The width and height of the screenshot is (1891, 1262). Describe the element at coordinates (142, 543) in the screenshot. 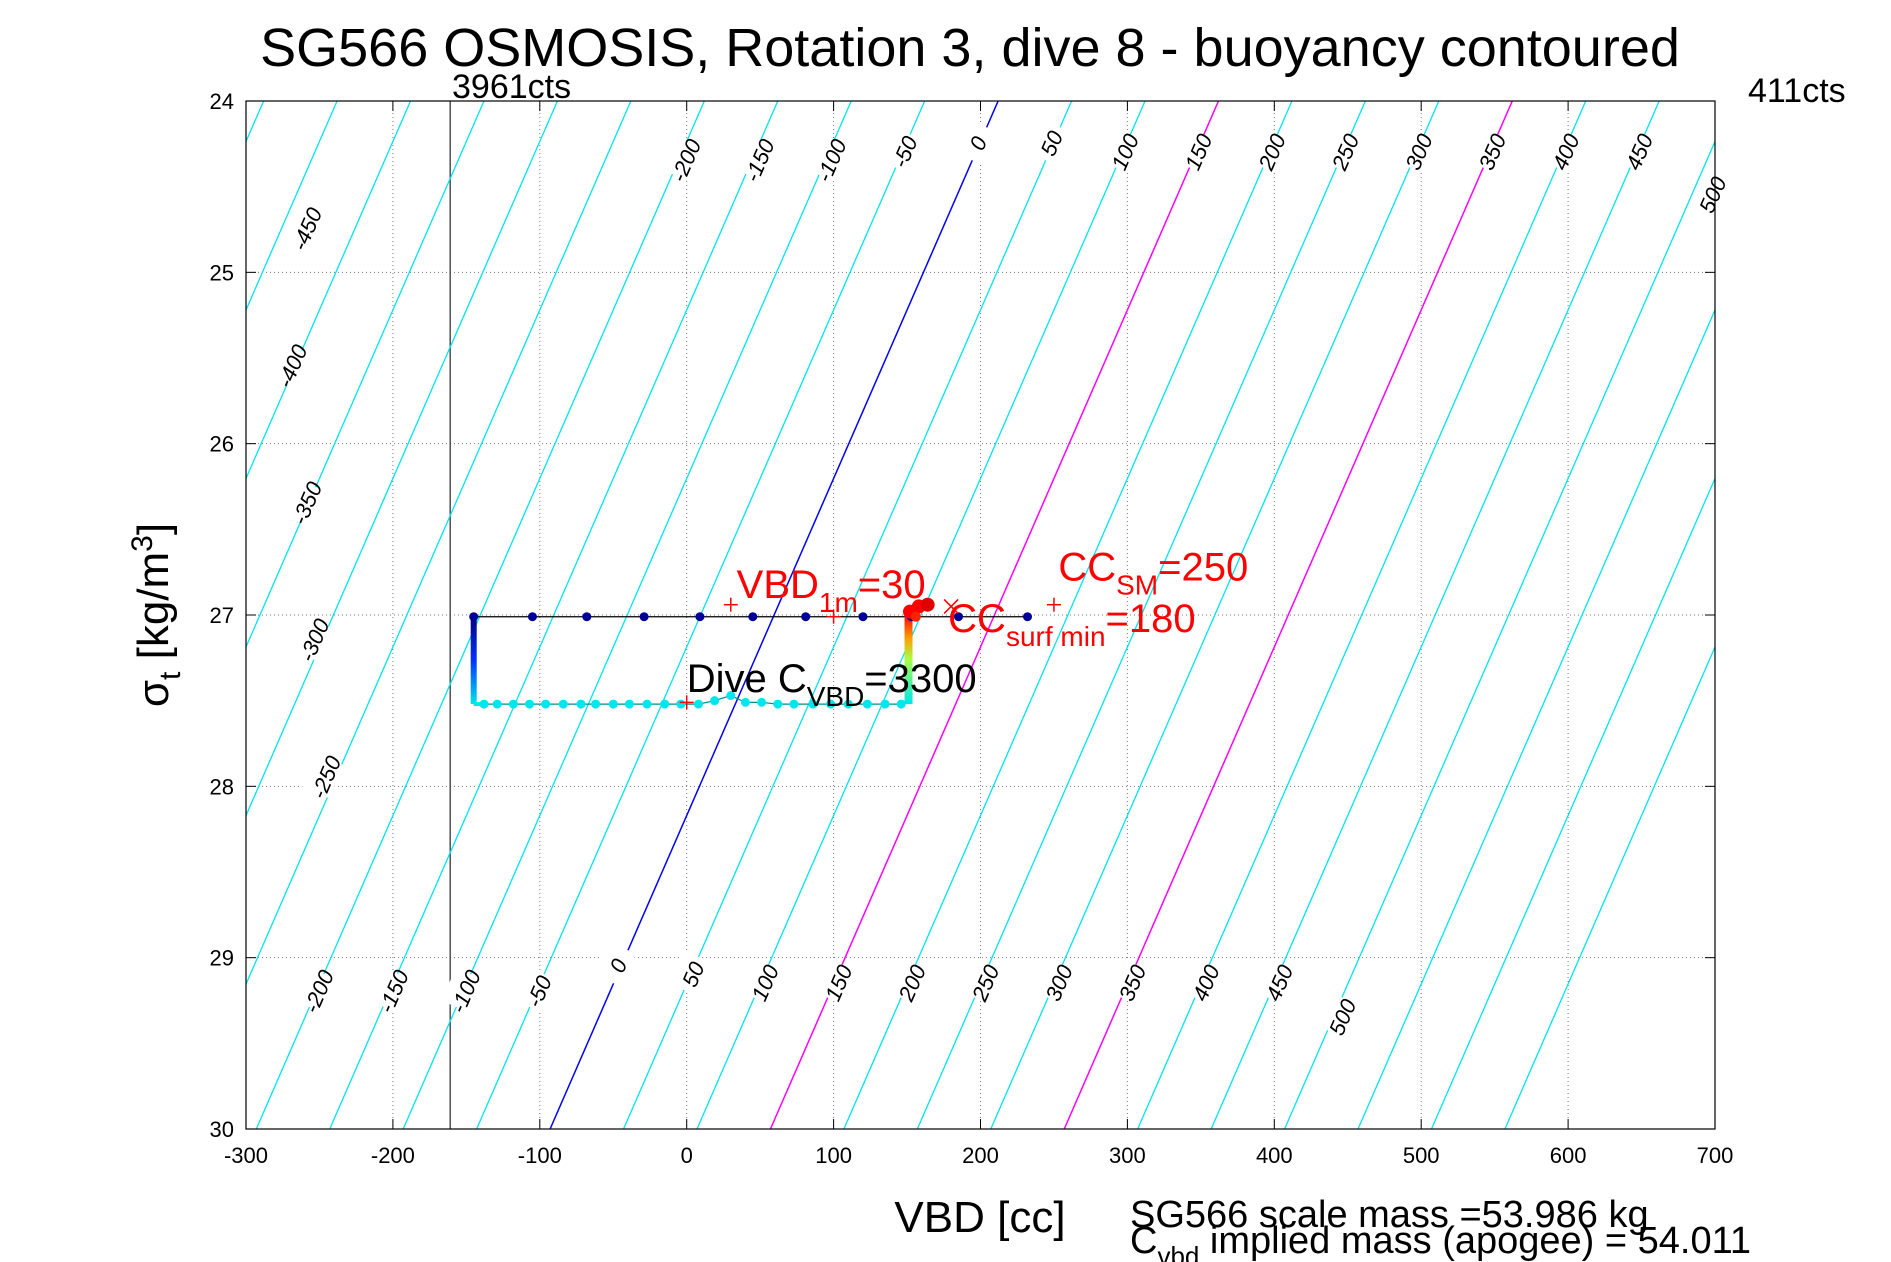

I see `y-axis-label-sup: 3` at that location.